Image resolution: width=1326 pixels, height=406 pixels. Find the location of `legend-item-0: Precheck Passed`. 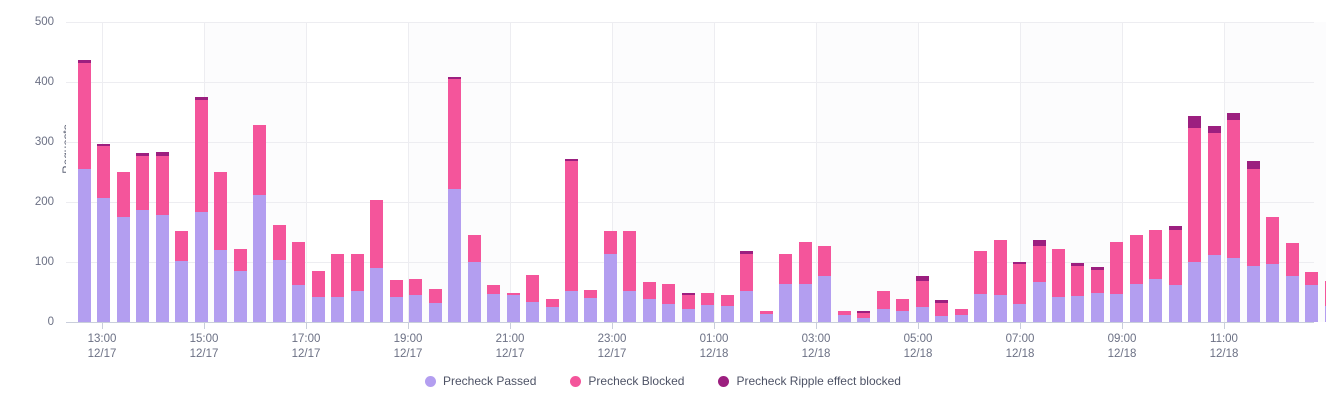

legend-item-0: Precheck Passed is located at coordinates (480, 381).